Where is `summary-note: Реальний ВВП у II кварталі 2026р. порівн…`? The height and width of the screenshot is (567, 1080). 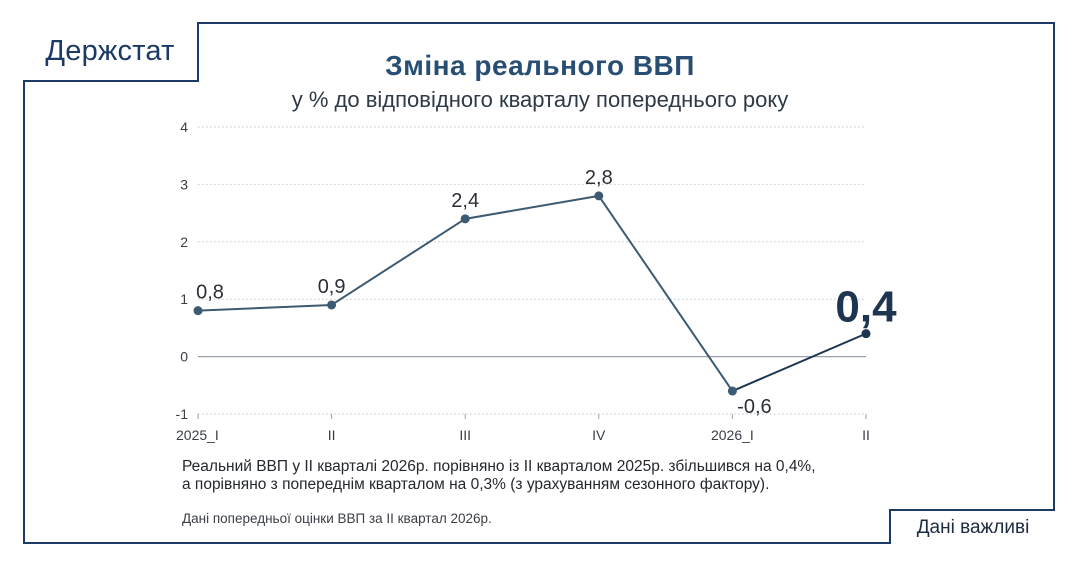 summary-note: Реальний ВВП у II кварталі 2026р. порівн… is located at coordinates (542, 476).